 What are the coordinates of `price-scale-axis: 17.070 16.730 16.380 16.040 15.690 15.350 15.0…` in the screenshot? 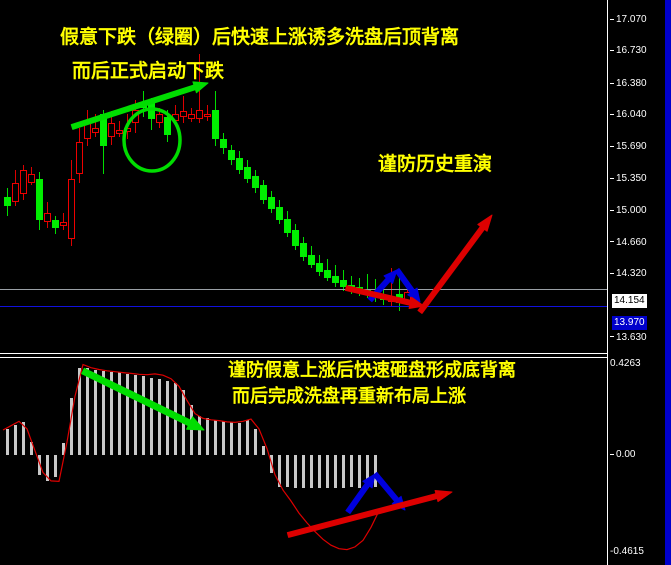 It's located at (639, 282).